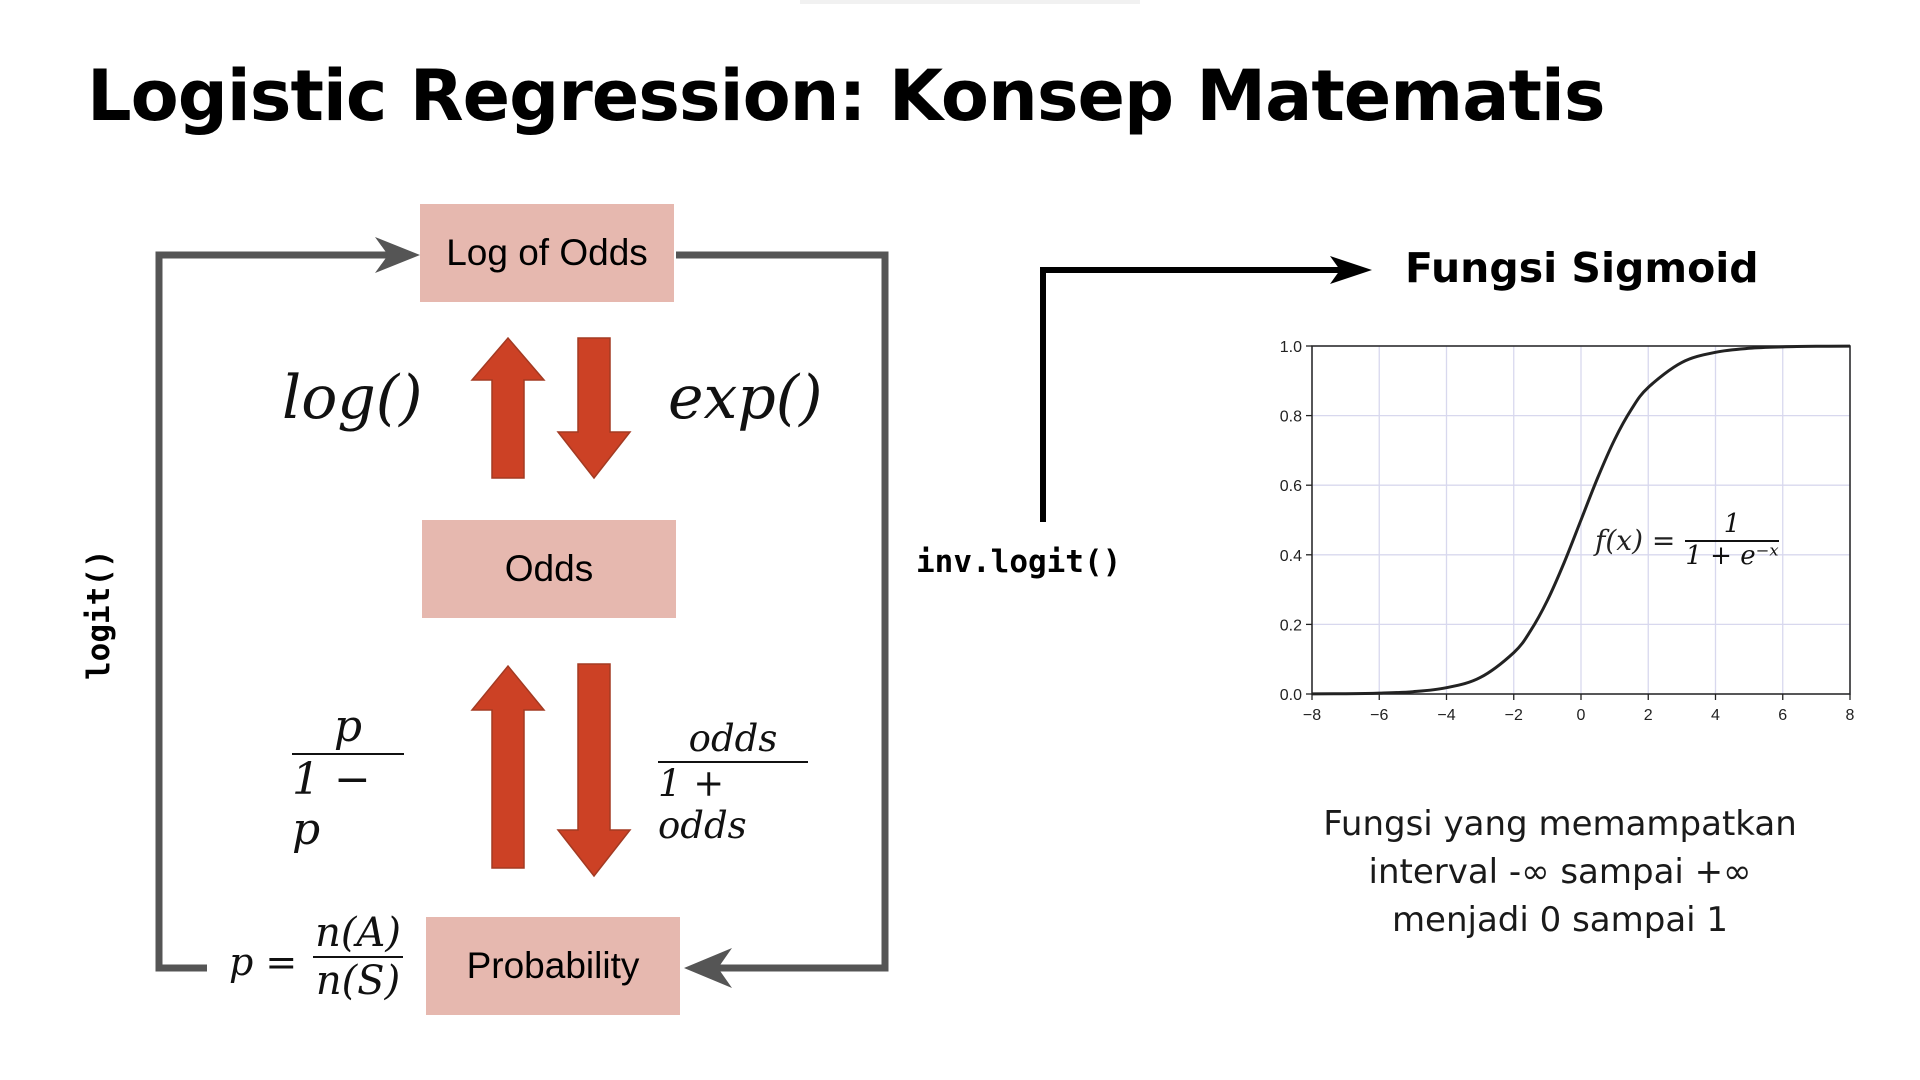  I want to click on log-function-label: log(), so click(352, 398).